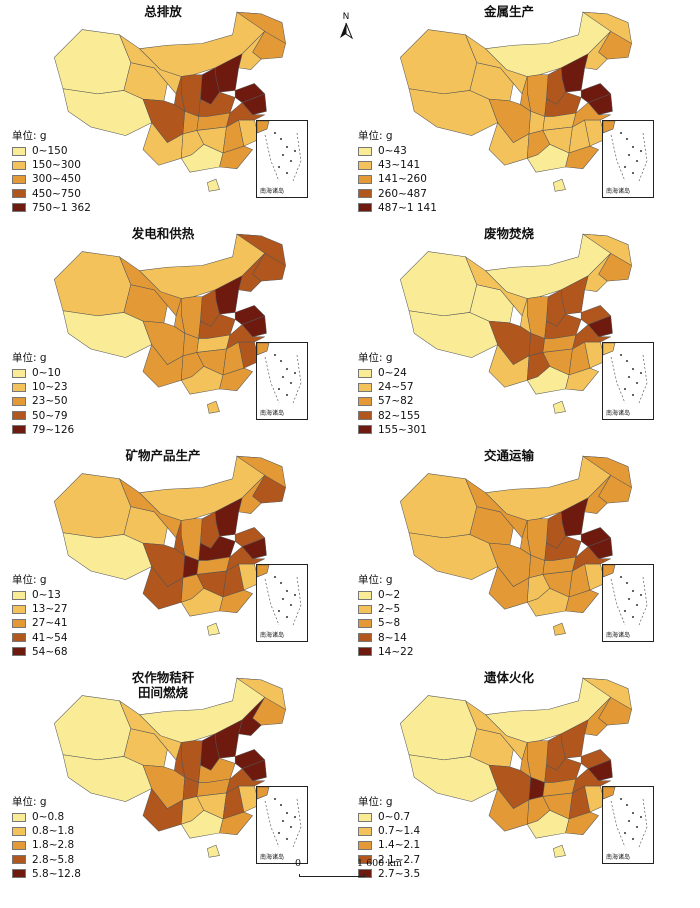 Image resolution: width=700 pixels, height=908 pixels. What do you see at coordinates (509, 11) in the screenshot?
I see `panel-title: 金属生产` at bounding box center [509, 11].